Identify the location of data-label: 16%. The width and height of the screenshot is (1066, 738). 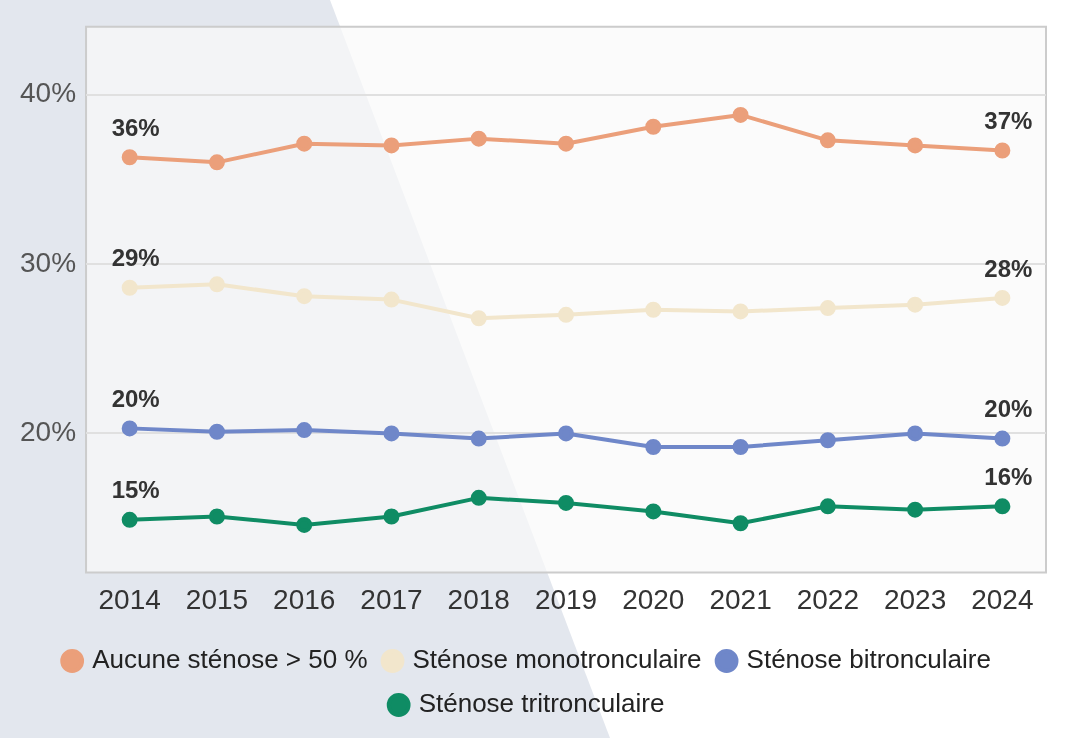
(1008, 476).